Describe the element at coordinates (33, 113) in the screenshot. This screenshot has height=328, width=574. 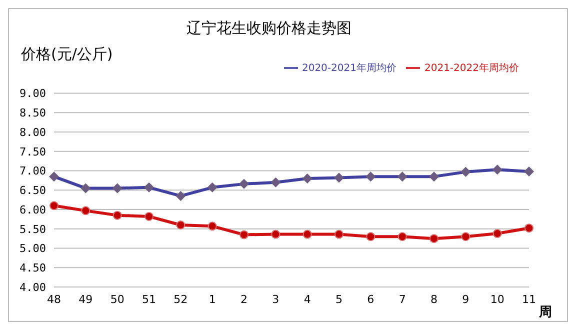
I see `y-tick-label: 8.50` at that location.